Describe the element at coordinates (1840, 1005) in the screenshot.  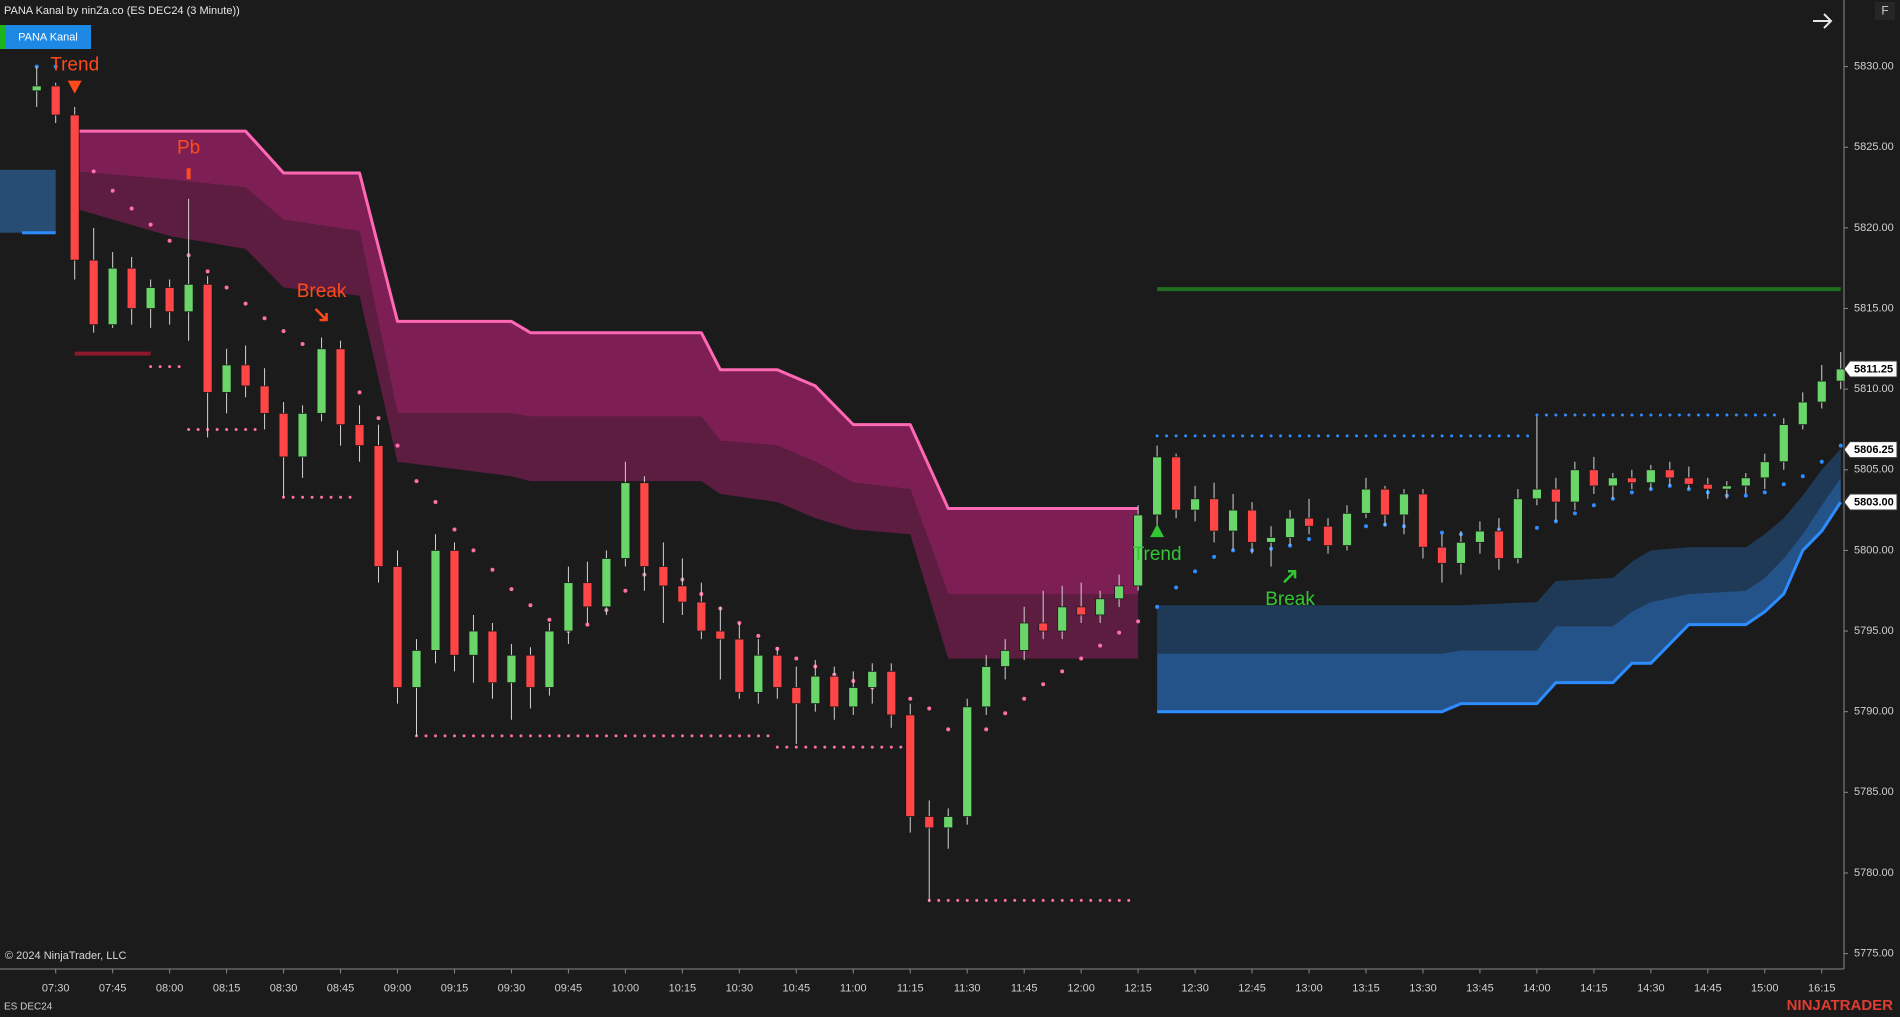
I see `logo: NINJATRADER` at that location.